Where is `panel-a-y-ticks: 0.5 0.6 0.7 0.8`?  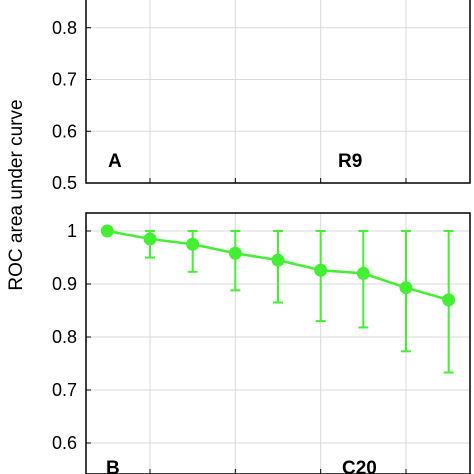 panel-a-y-ticks: 0.5 0.6 0.7 0.8 is located at coordinates (71, 105).